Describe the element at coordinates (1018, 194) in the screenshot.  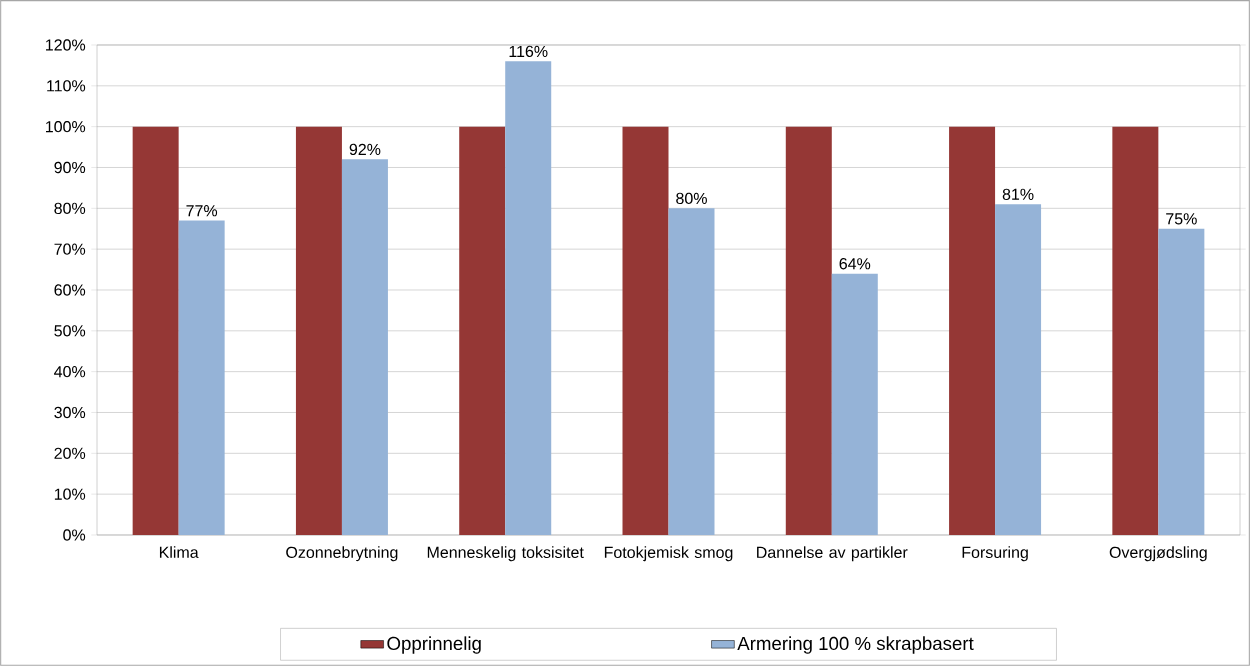
I see `data-label: 81%` at that location.